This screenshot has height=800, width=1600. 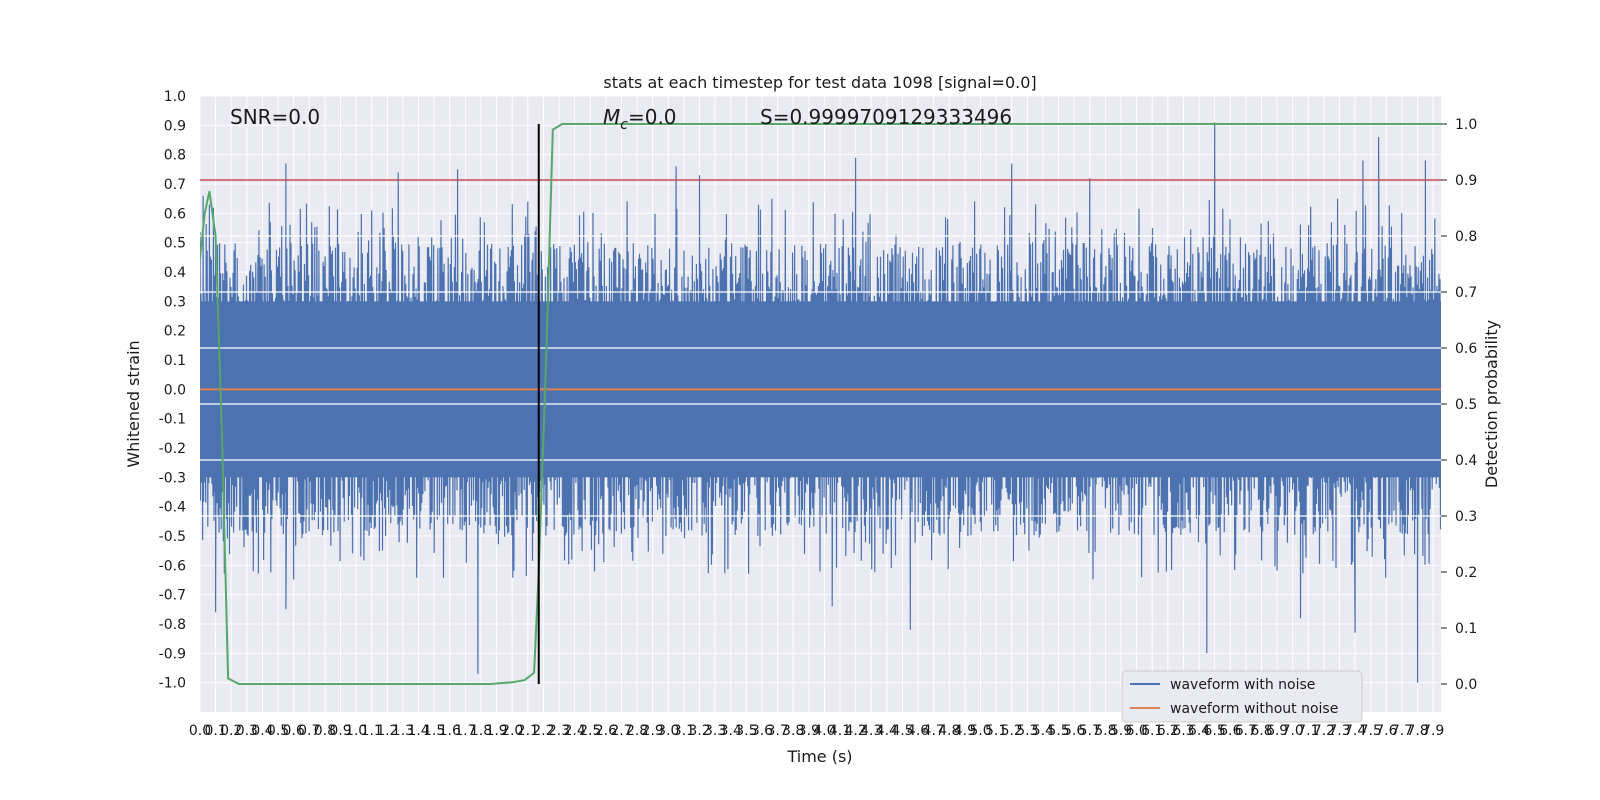 I want to click on x-tick-label: 6.5, so click(x=1215, y=731).